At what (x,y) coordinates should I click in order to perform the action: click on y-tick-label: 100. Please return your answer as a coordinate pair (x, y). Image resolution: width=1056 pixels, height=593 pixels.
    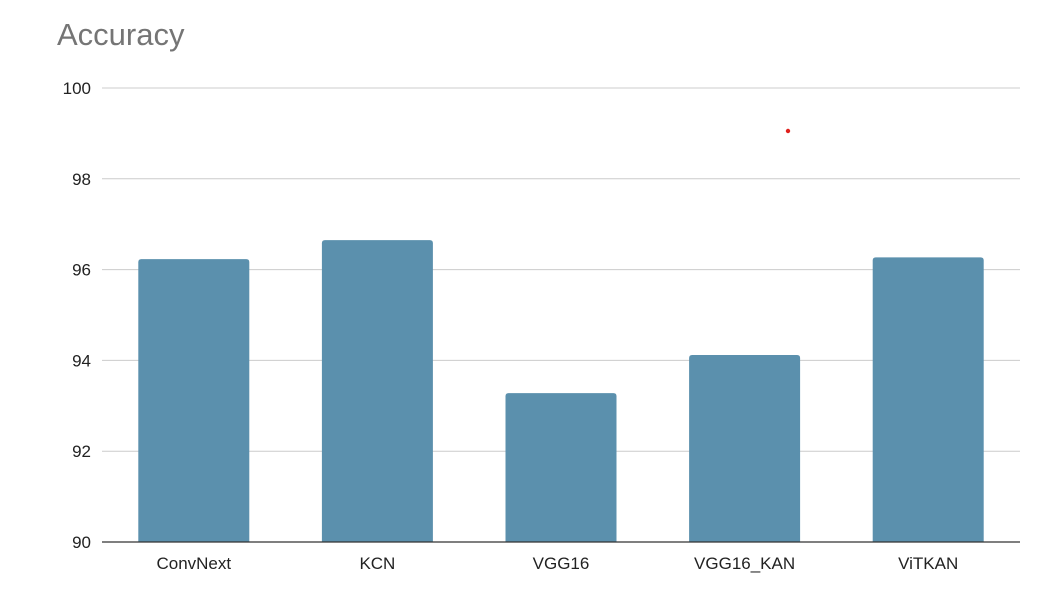
    Looking at the image, I should click on (77, 88).